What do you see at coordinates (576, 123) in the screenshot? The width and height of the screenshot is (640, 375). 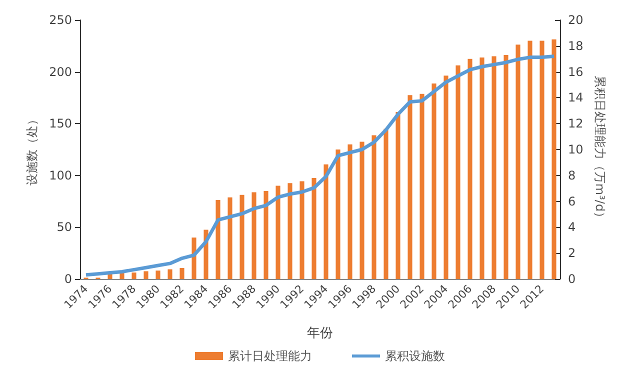 I see `y2-tick-label: 12` at bounding box center [576, 123].